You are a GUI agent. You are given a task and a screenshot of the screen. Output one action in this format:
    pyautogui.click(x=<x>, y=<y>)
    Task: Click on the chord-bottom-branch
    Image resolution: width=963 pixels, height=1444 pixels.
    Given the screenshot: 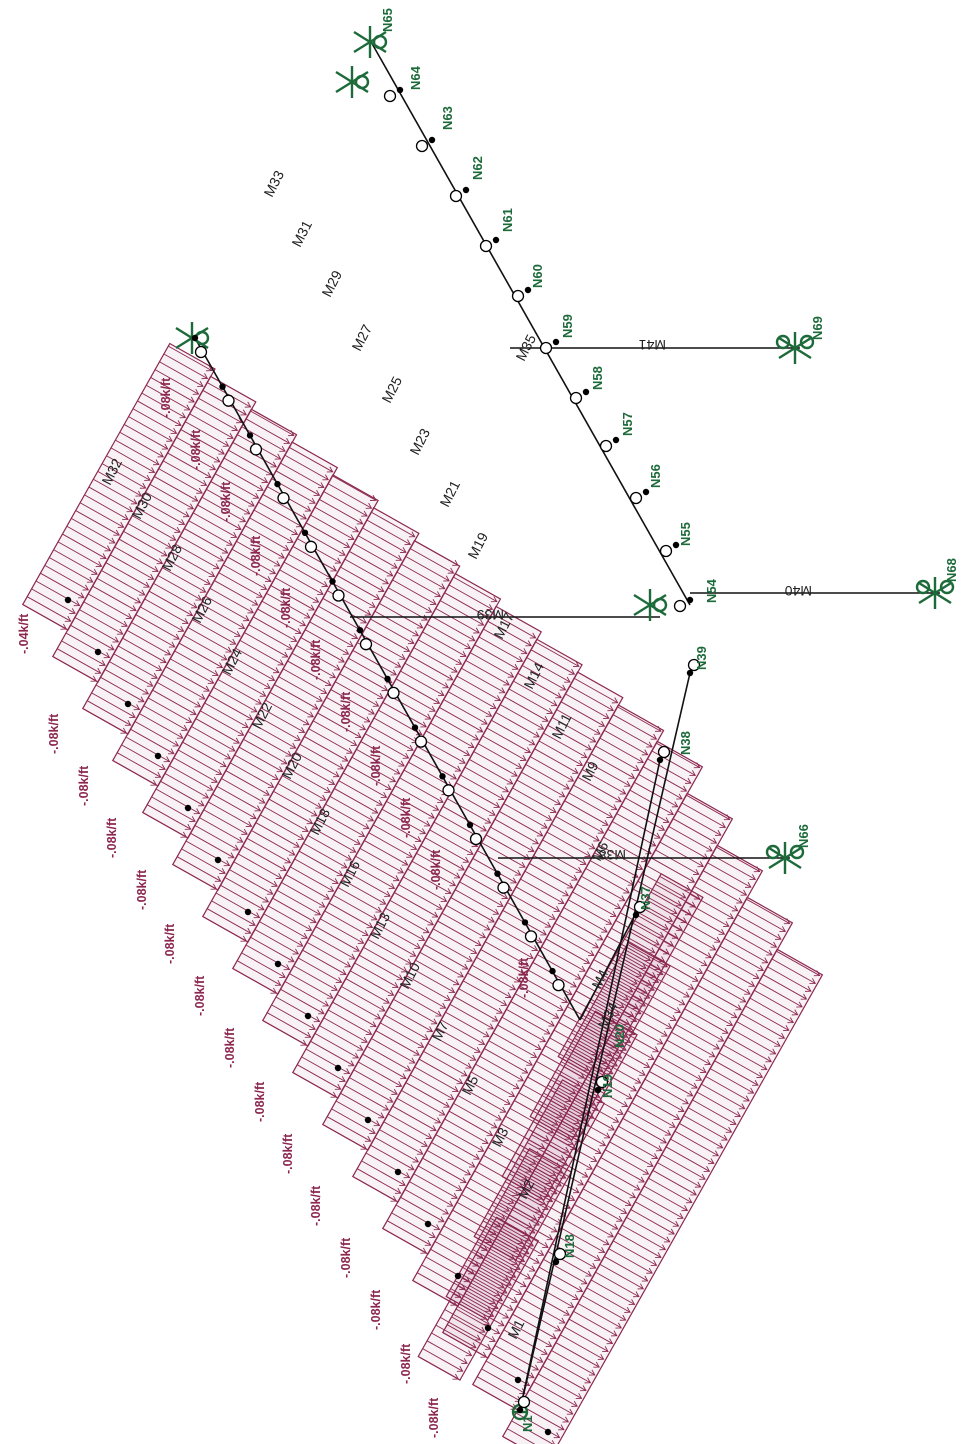 What is the action you would take?
    pyautogui.click(x=590, y=1085)
    